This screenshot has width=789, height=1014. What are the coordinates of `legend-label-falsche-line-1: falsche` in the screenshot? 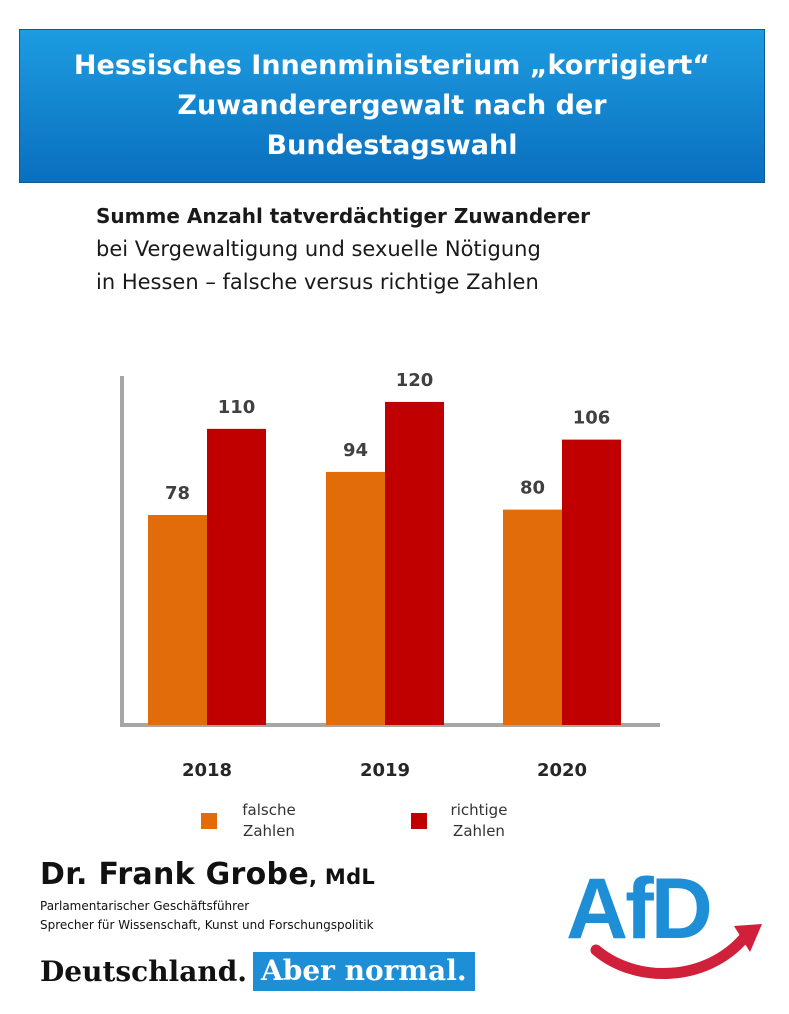 It's located at (269, 810).